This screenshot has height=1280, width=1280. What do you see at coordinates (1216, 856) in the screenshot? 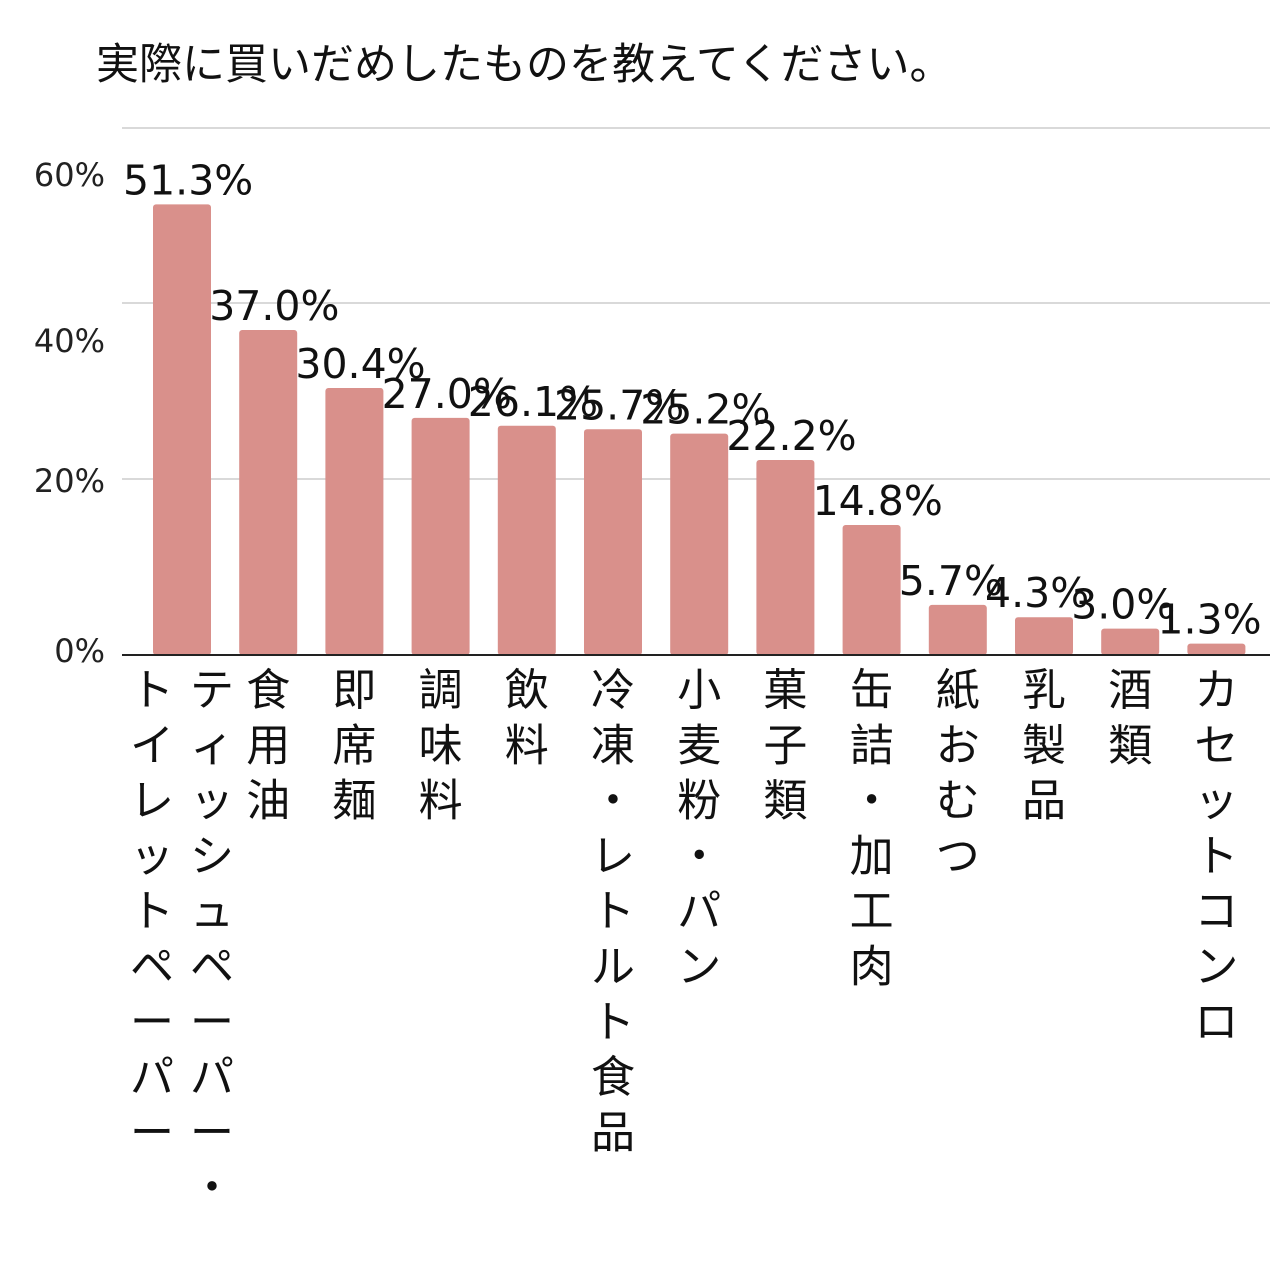
I see `category-label: カセットコンロ` at bounding box center [1216, 856].